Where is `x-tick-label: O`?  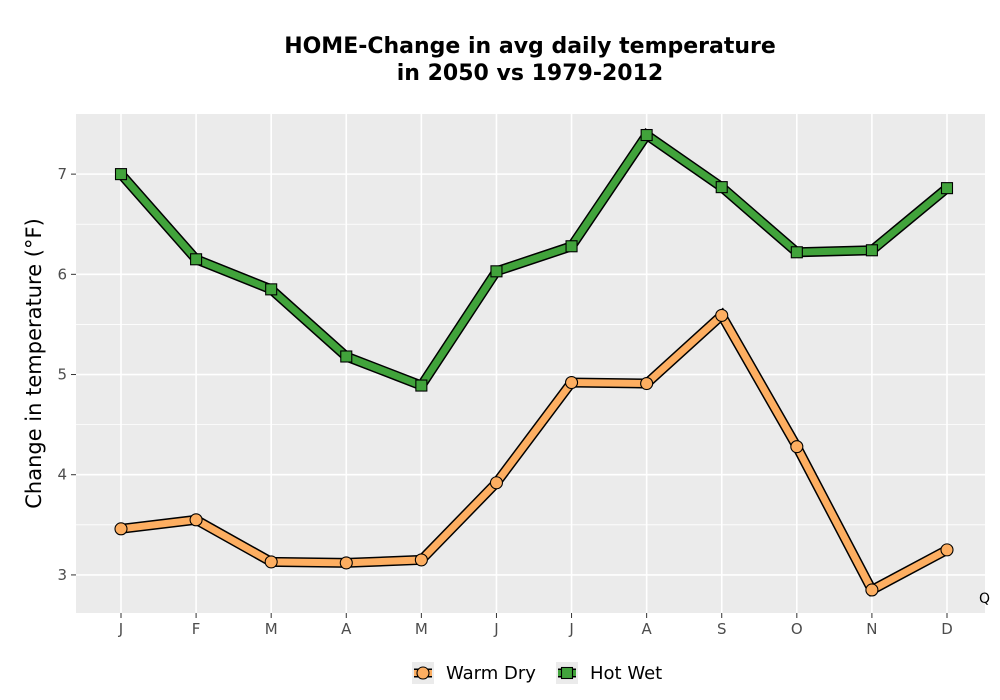
x-tick-label: O is located at coordinates (797, 629).